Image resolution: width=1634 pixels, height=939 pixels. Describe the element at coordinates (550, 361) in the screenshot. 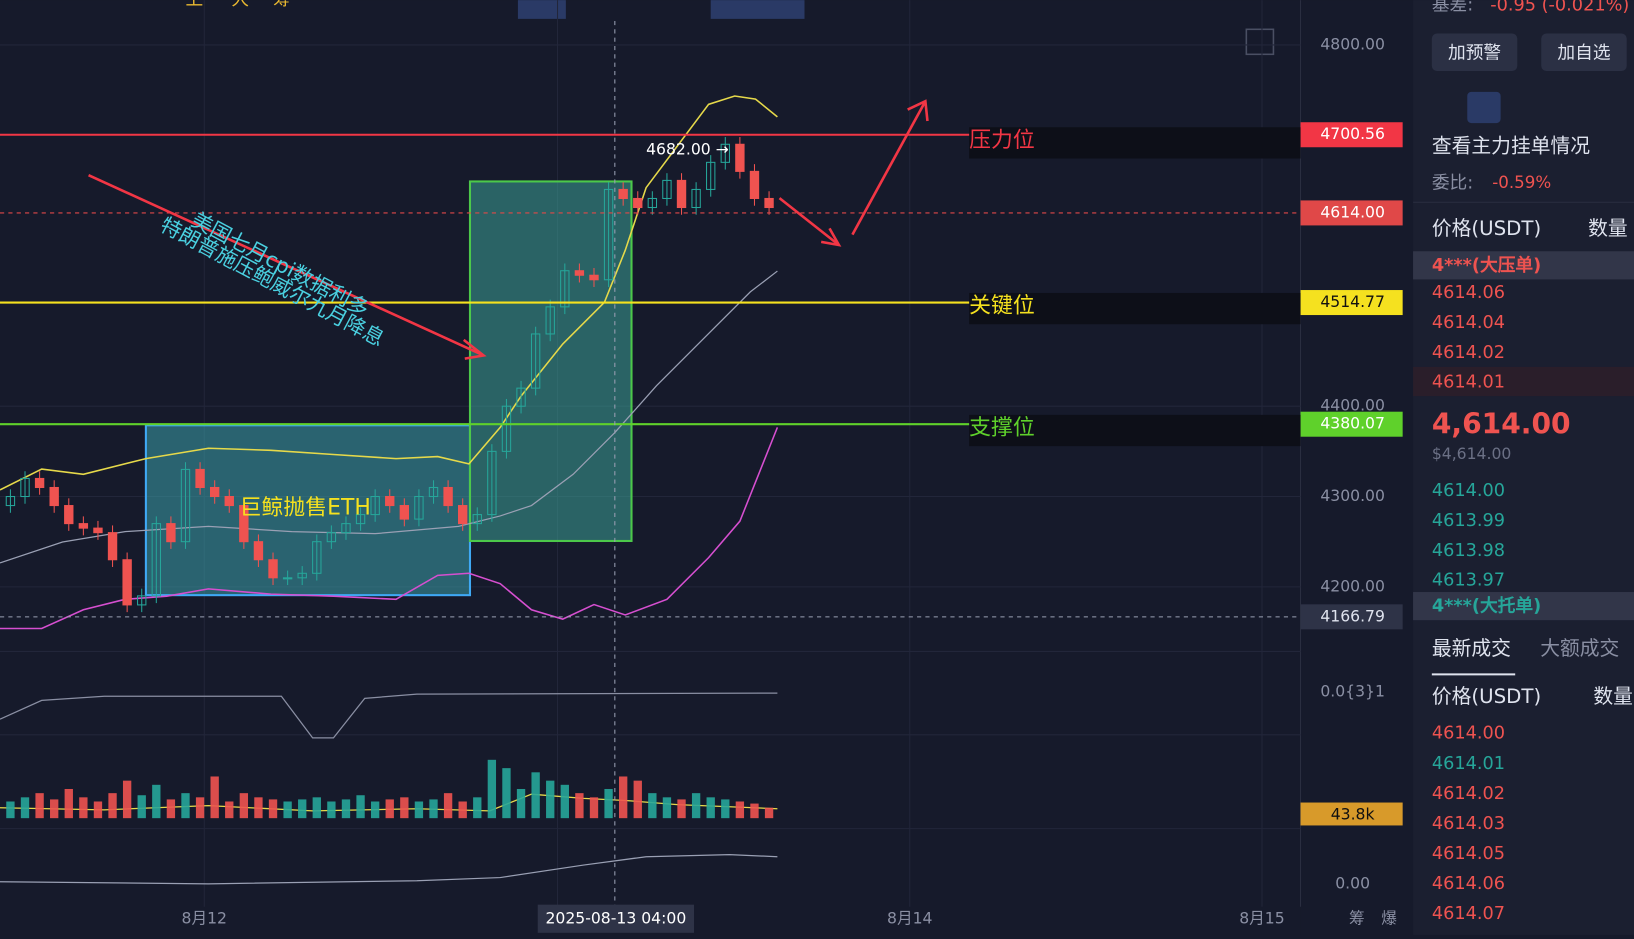

I see `cpi-box` at that location.